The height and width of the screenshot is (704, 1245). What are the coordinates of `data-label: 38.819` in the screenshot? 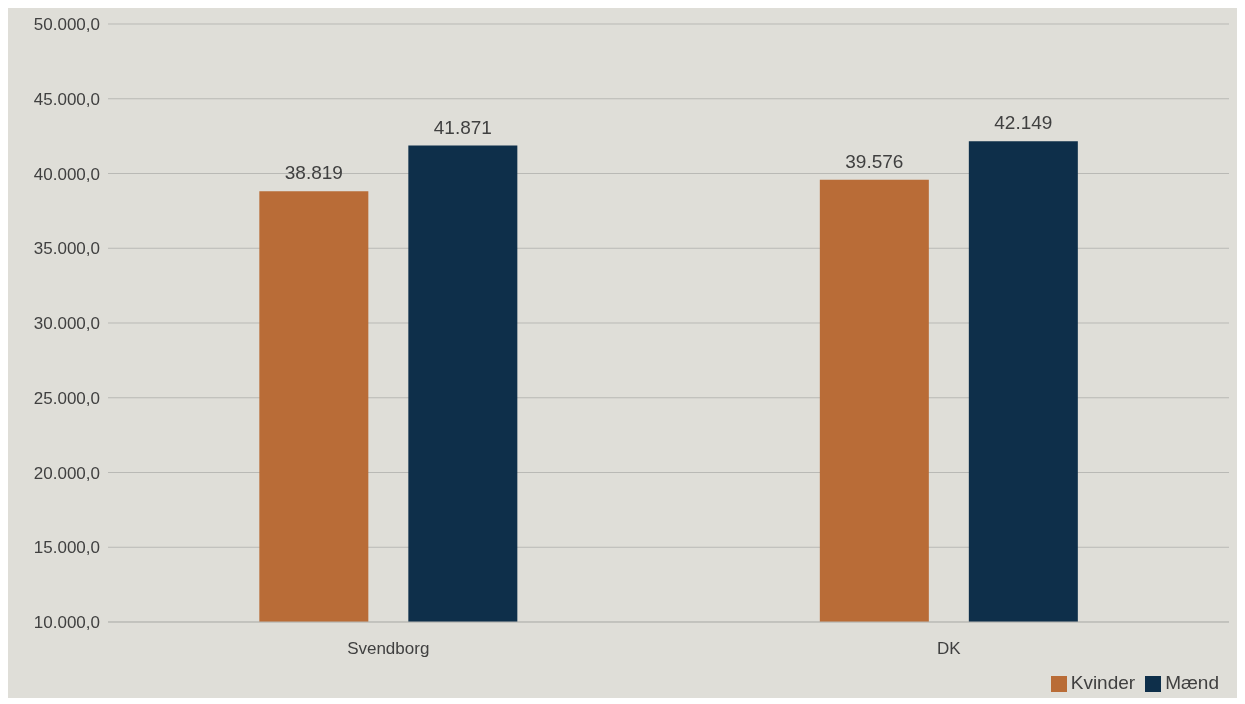 It's located at (313, 173).